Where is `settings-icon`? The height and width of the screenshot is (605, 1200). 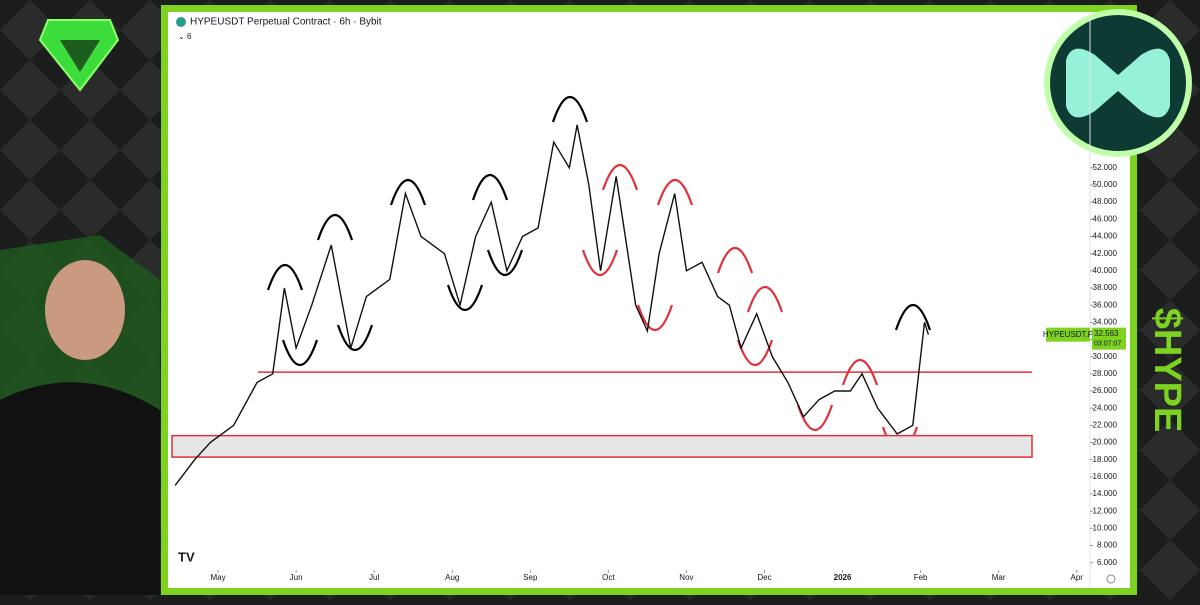 settings-icon is located at coordinates (1111, 579).